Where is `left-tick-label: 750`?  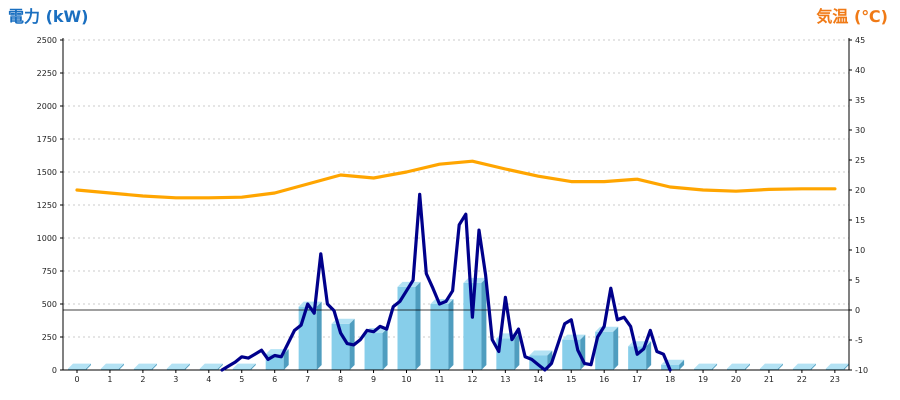 left-tick-label: 750 is located at coordinates (49, 271).